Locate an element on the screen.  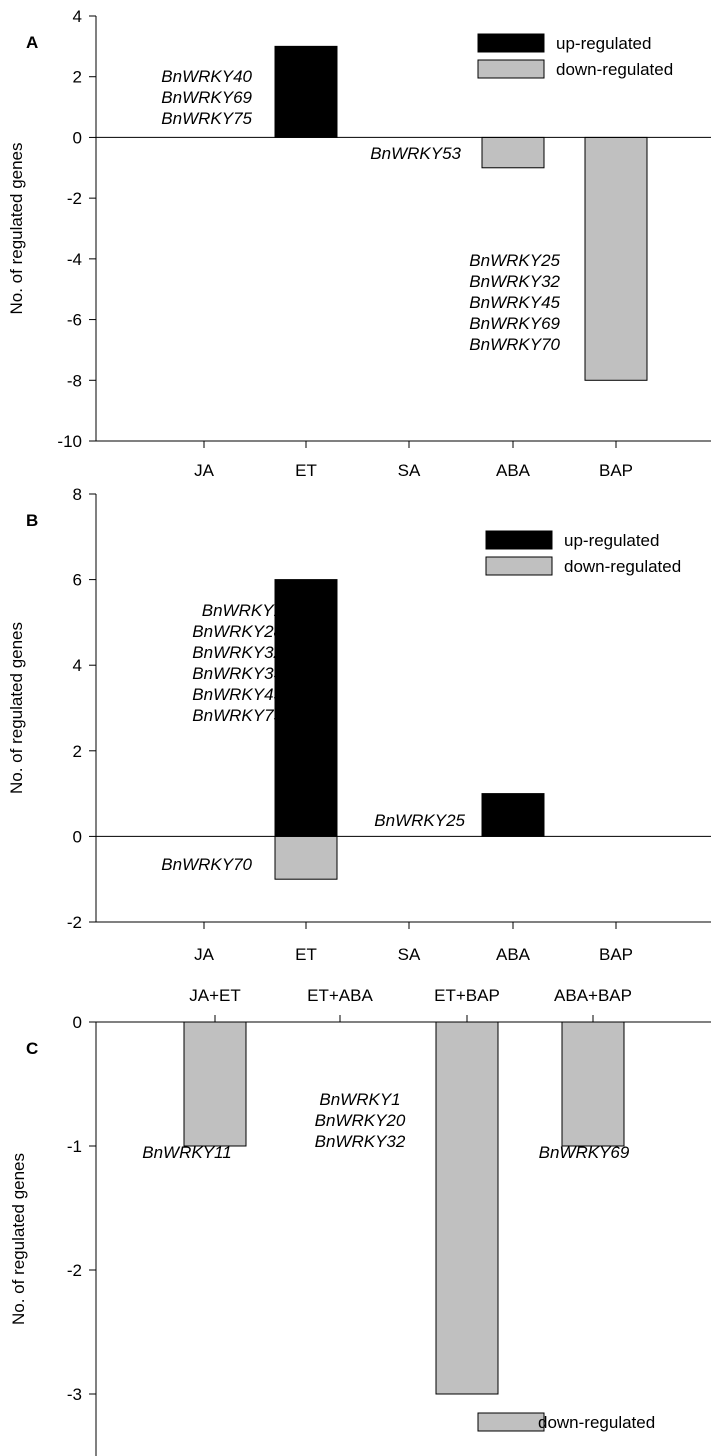
y-tick-label: -1 is located at coordinates (74, 1146).